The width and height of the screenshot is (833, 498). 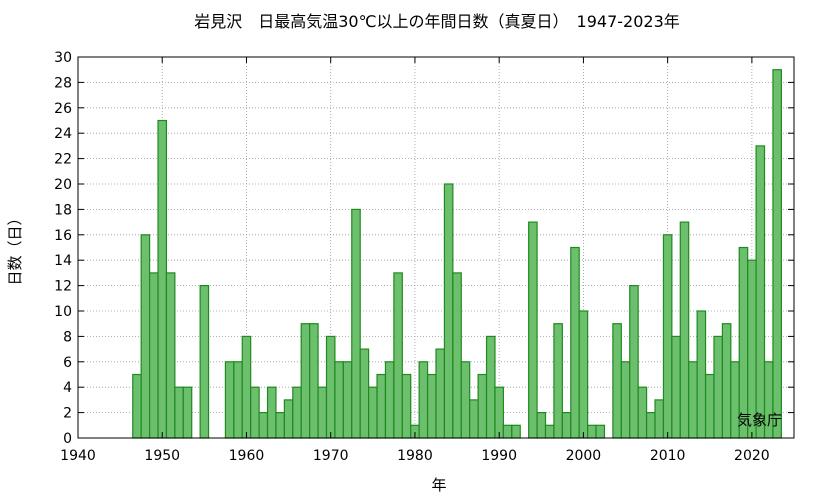 What do you see at coordinates (67, 337) in the screenshot?
I see `y-tick-label: 8` at bounding box center [67, 337].